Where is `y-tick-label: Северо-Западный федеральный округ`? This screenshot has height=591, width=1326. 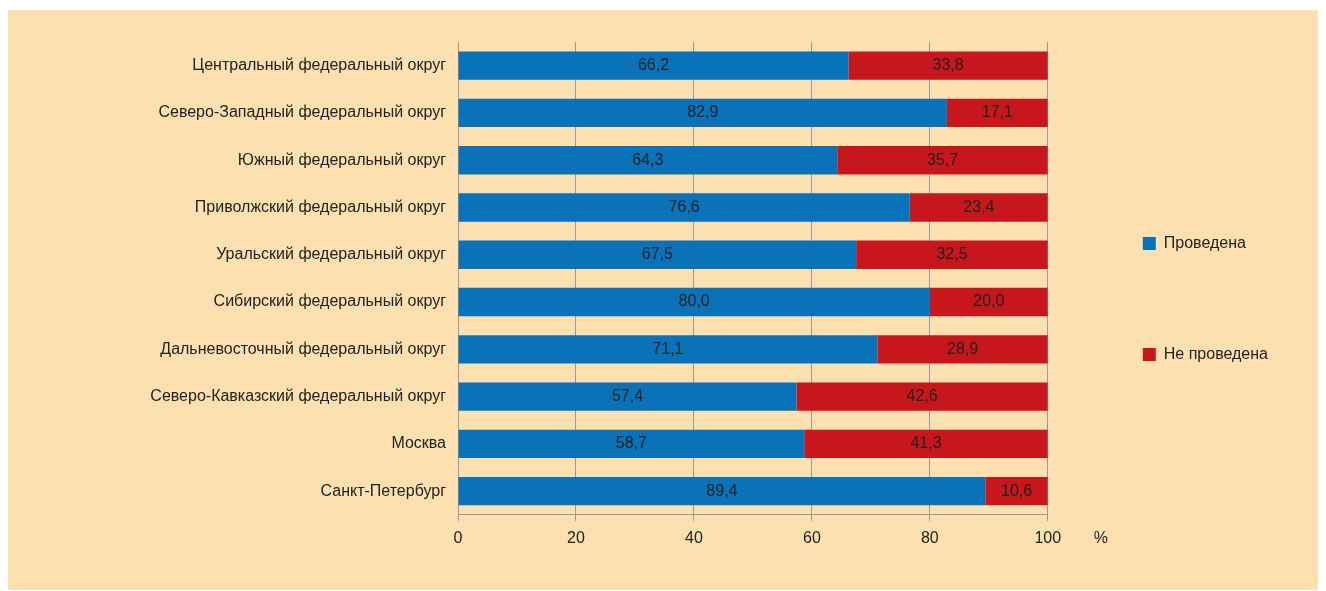 y-tick-label: Северо-Западный федеральный округ is located at coordinates (302, 112).